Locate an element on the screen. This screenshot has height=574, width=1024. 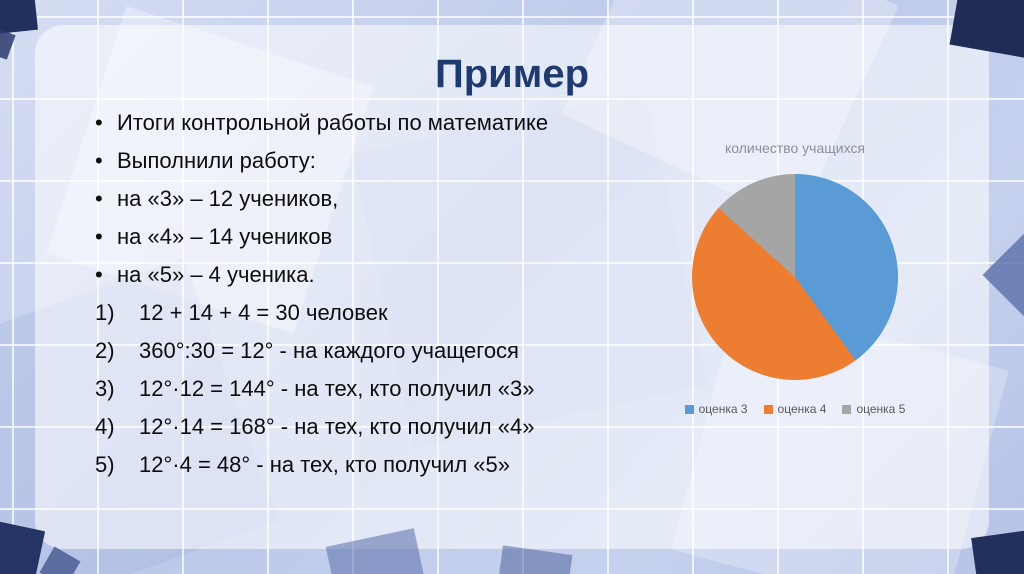
numbered-item: 1) 12 + 14 + 4 = 30 человек is located at coordinates (375, 319).